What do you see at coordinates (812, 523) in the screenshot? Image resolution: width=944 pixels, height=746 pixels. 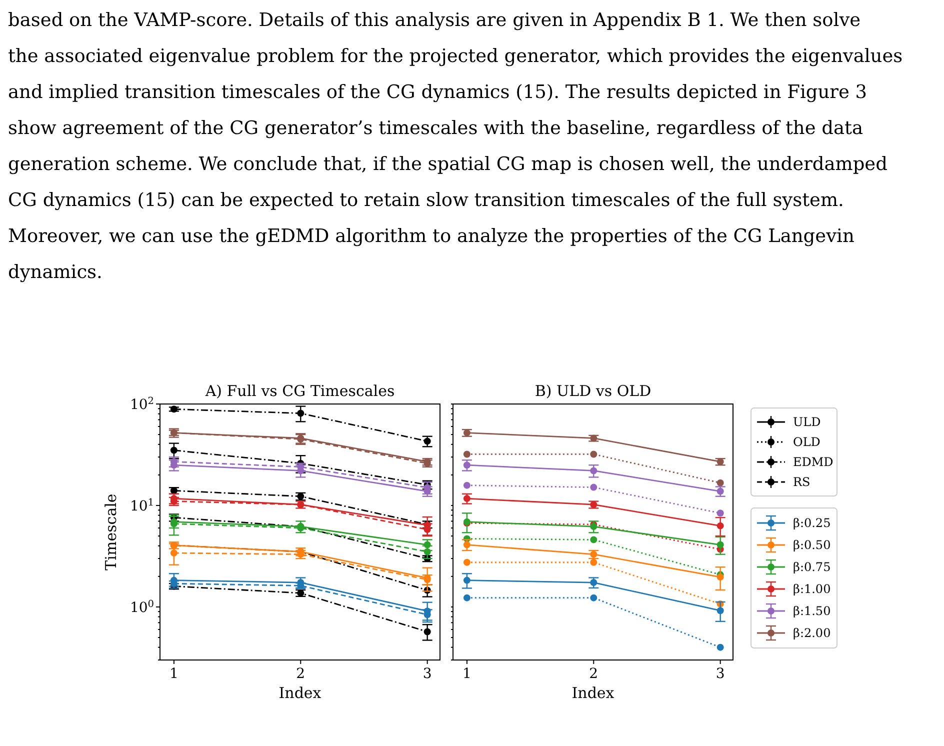 I see `legend-label: β:0.25` at bounding box center [812, 523].